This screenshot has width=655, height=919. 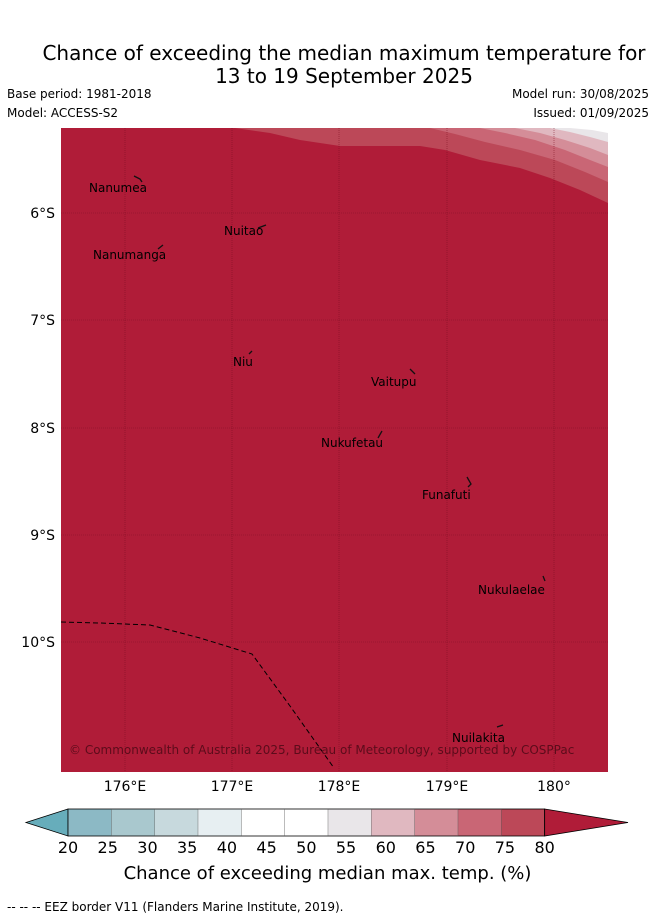 What do you see at coordinates (42, 321) in the screenshot?
I see `lat-label-7s: 7°S` at bounding box center [42, 321].